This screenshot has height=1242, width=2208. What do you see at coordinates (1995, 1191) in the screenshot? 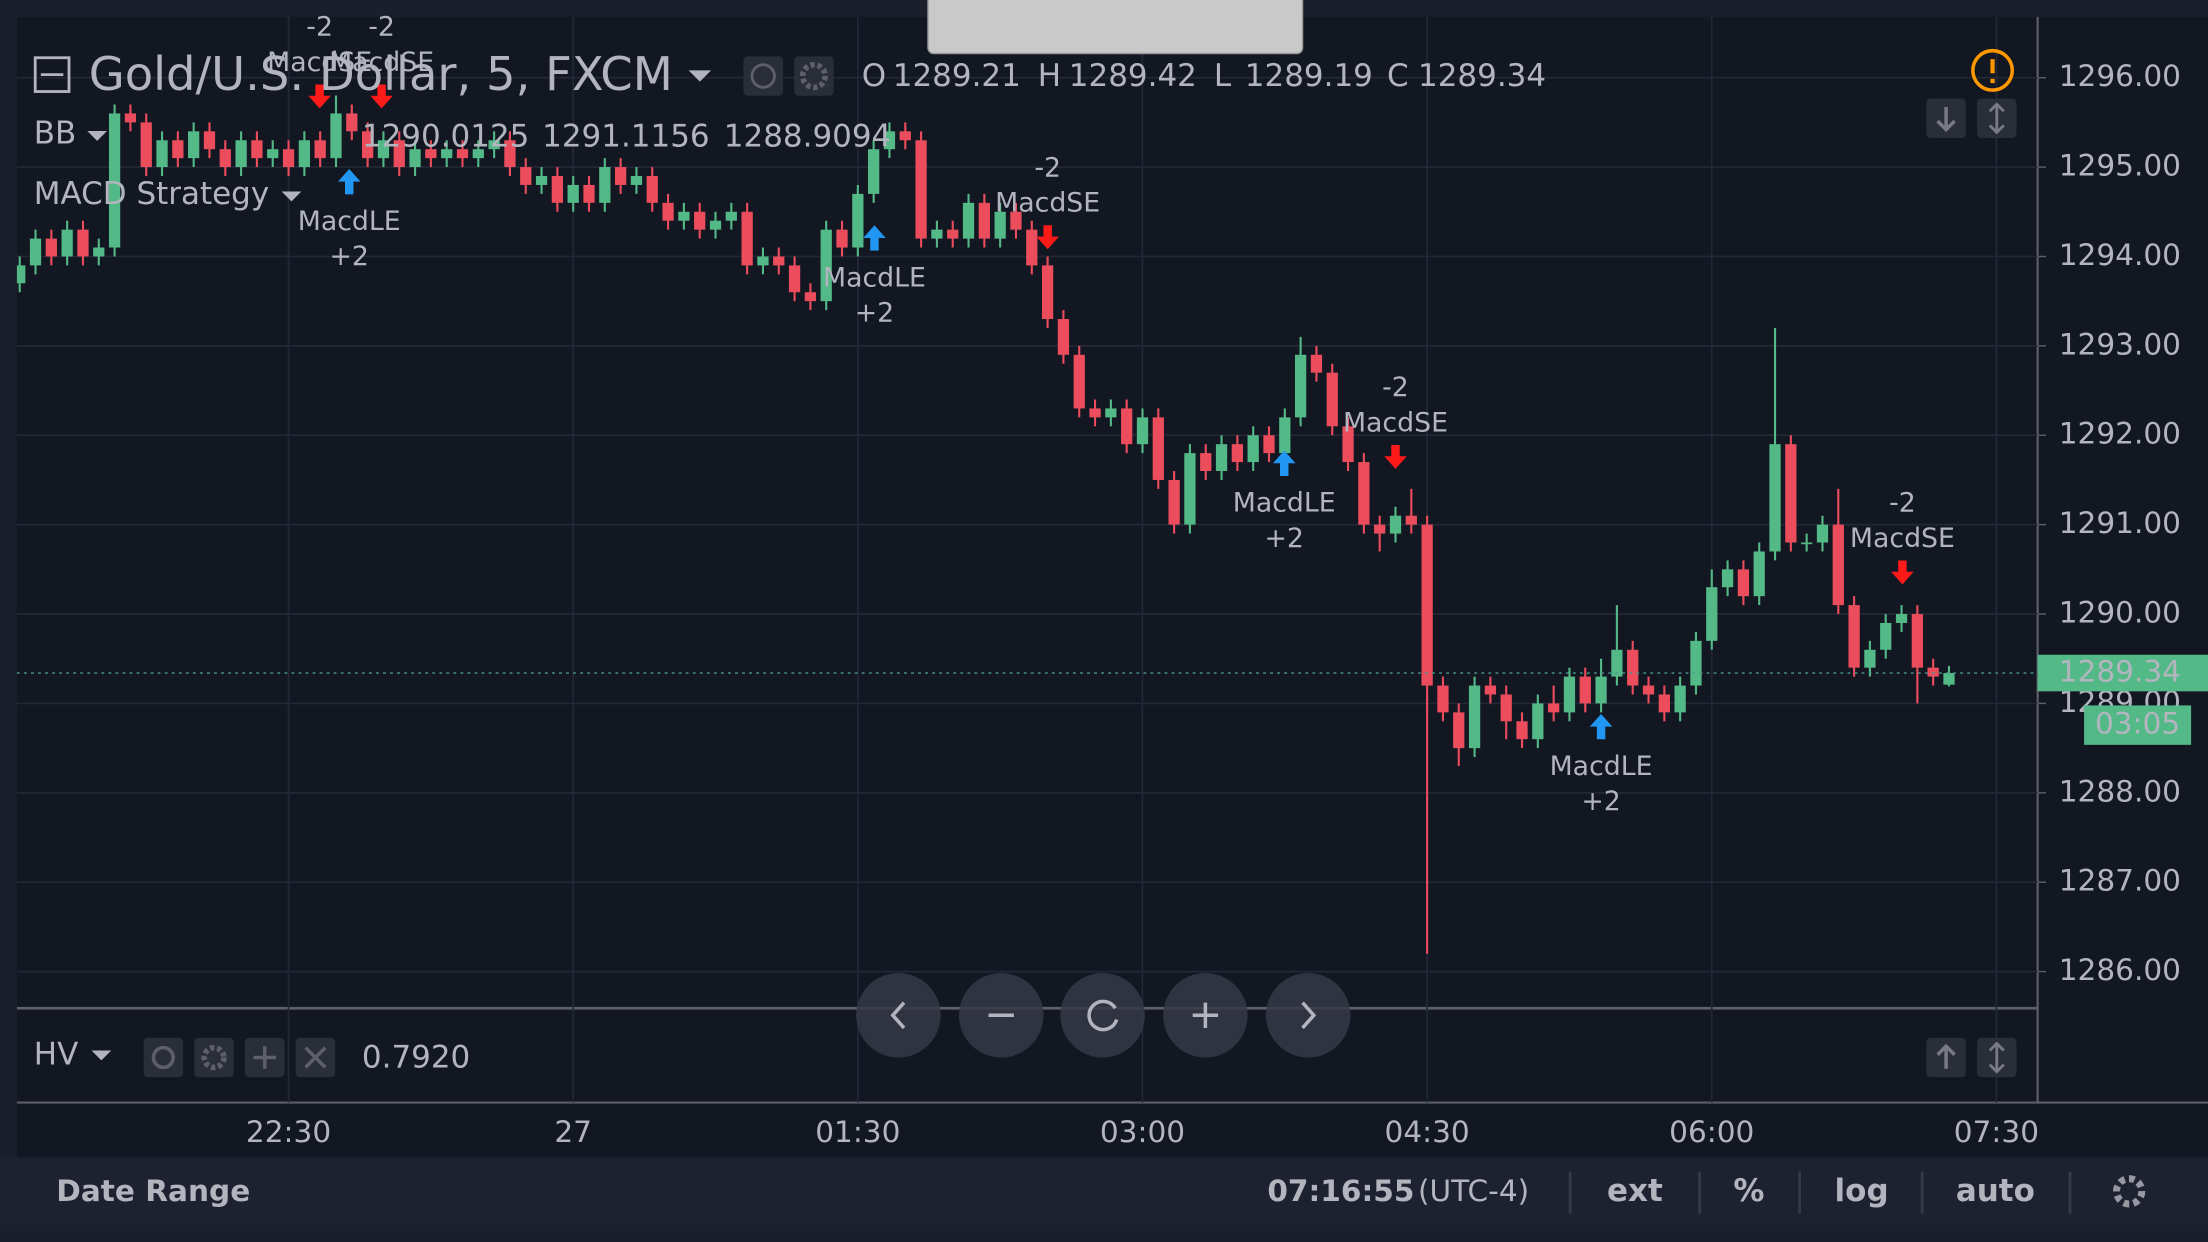
I see `toolbar-button: auto` at bounding box center [1995, 1191].